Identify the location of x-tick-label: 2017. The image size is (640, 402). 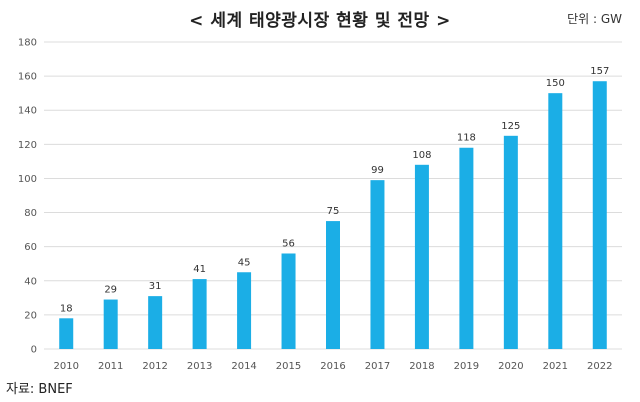
(377, 366).